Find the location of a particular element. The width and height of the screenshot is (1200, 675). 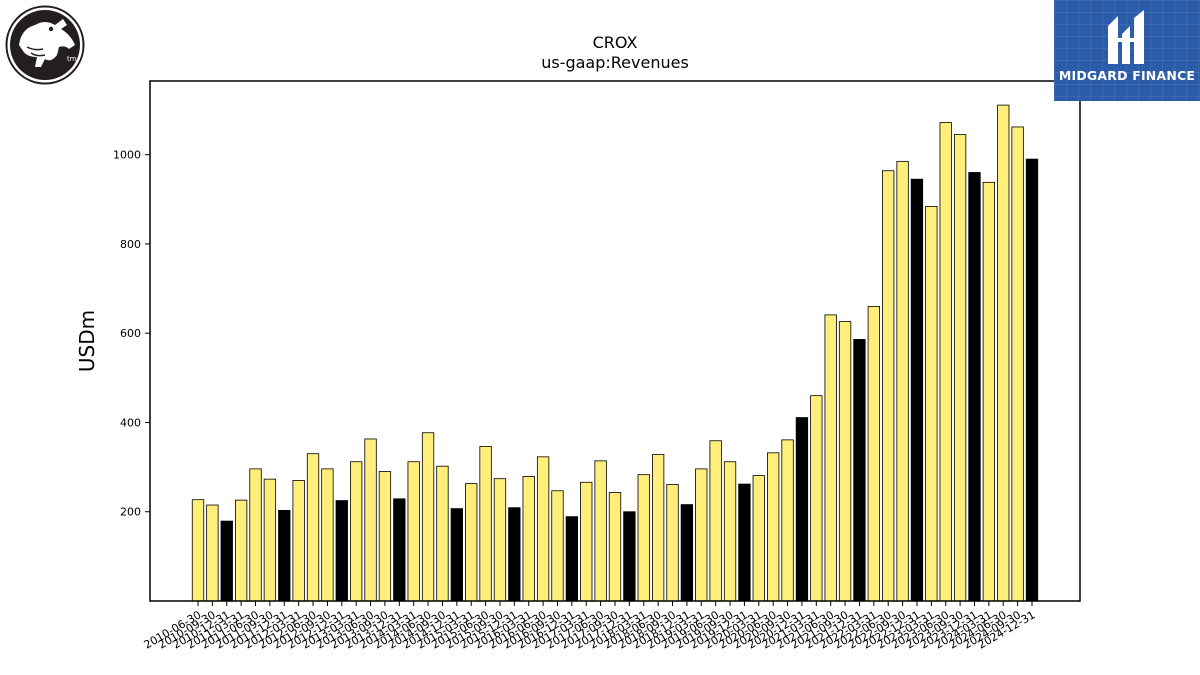

midgard-finance-logo: MIDGARD FINANCE is located at coordinates (1127, 50).